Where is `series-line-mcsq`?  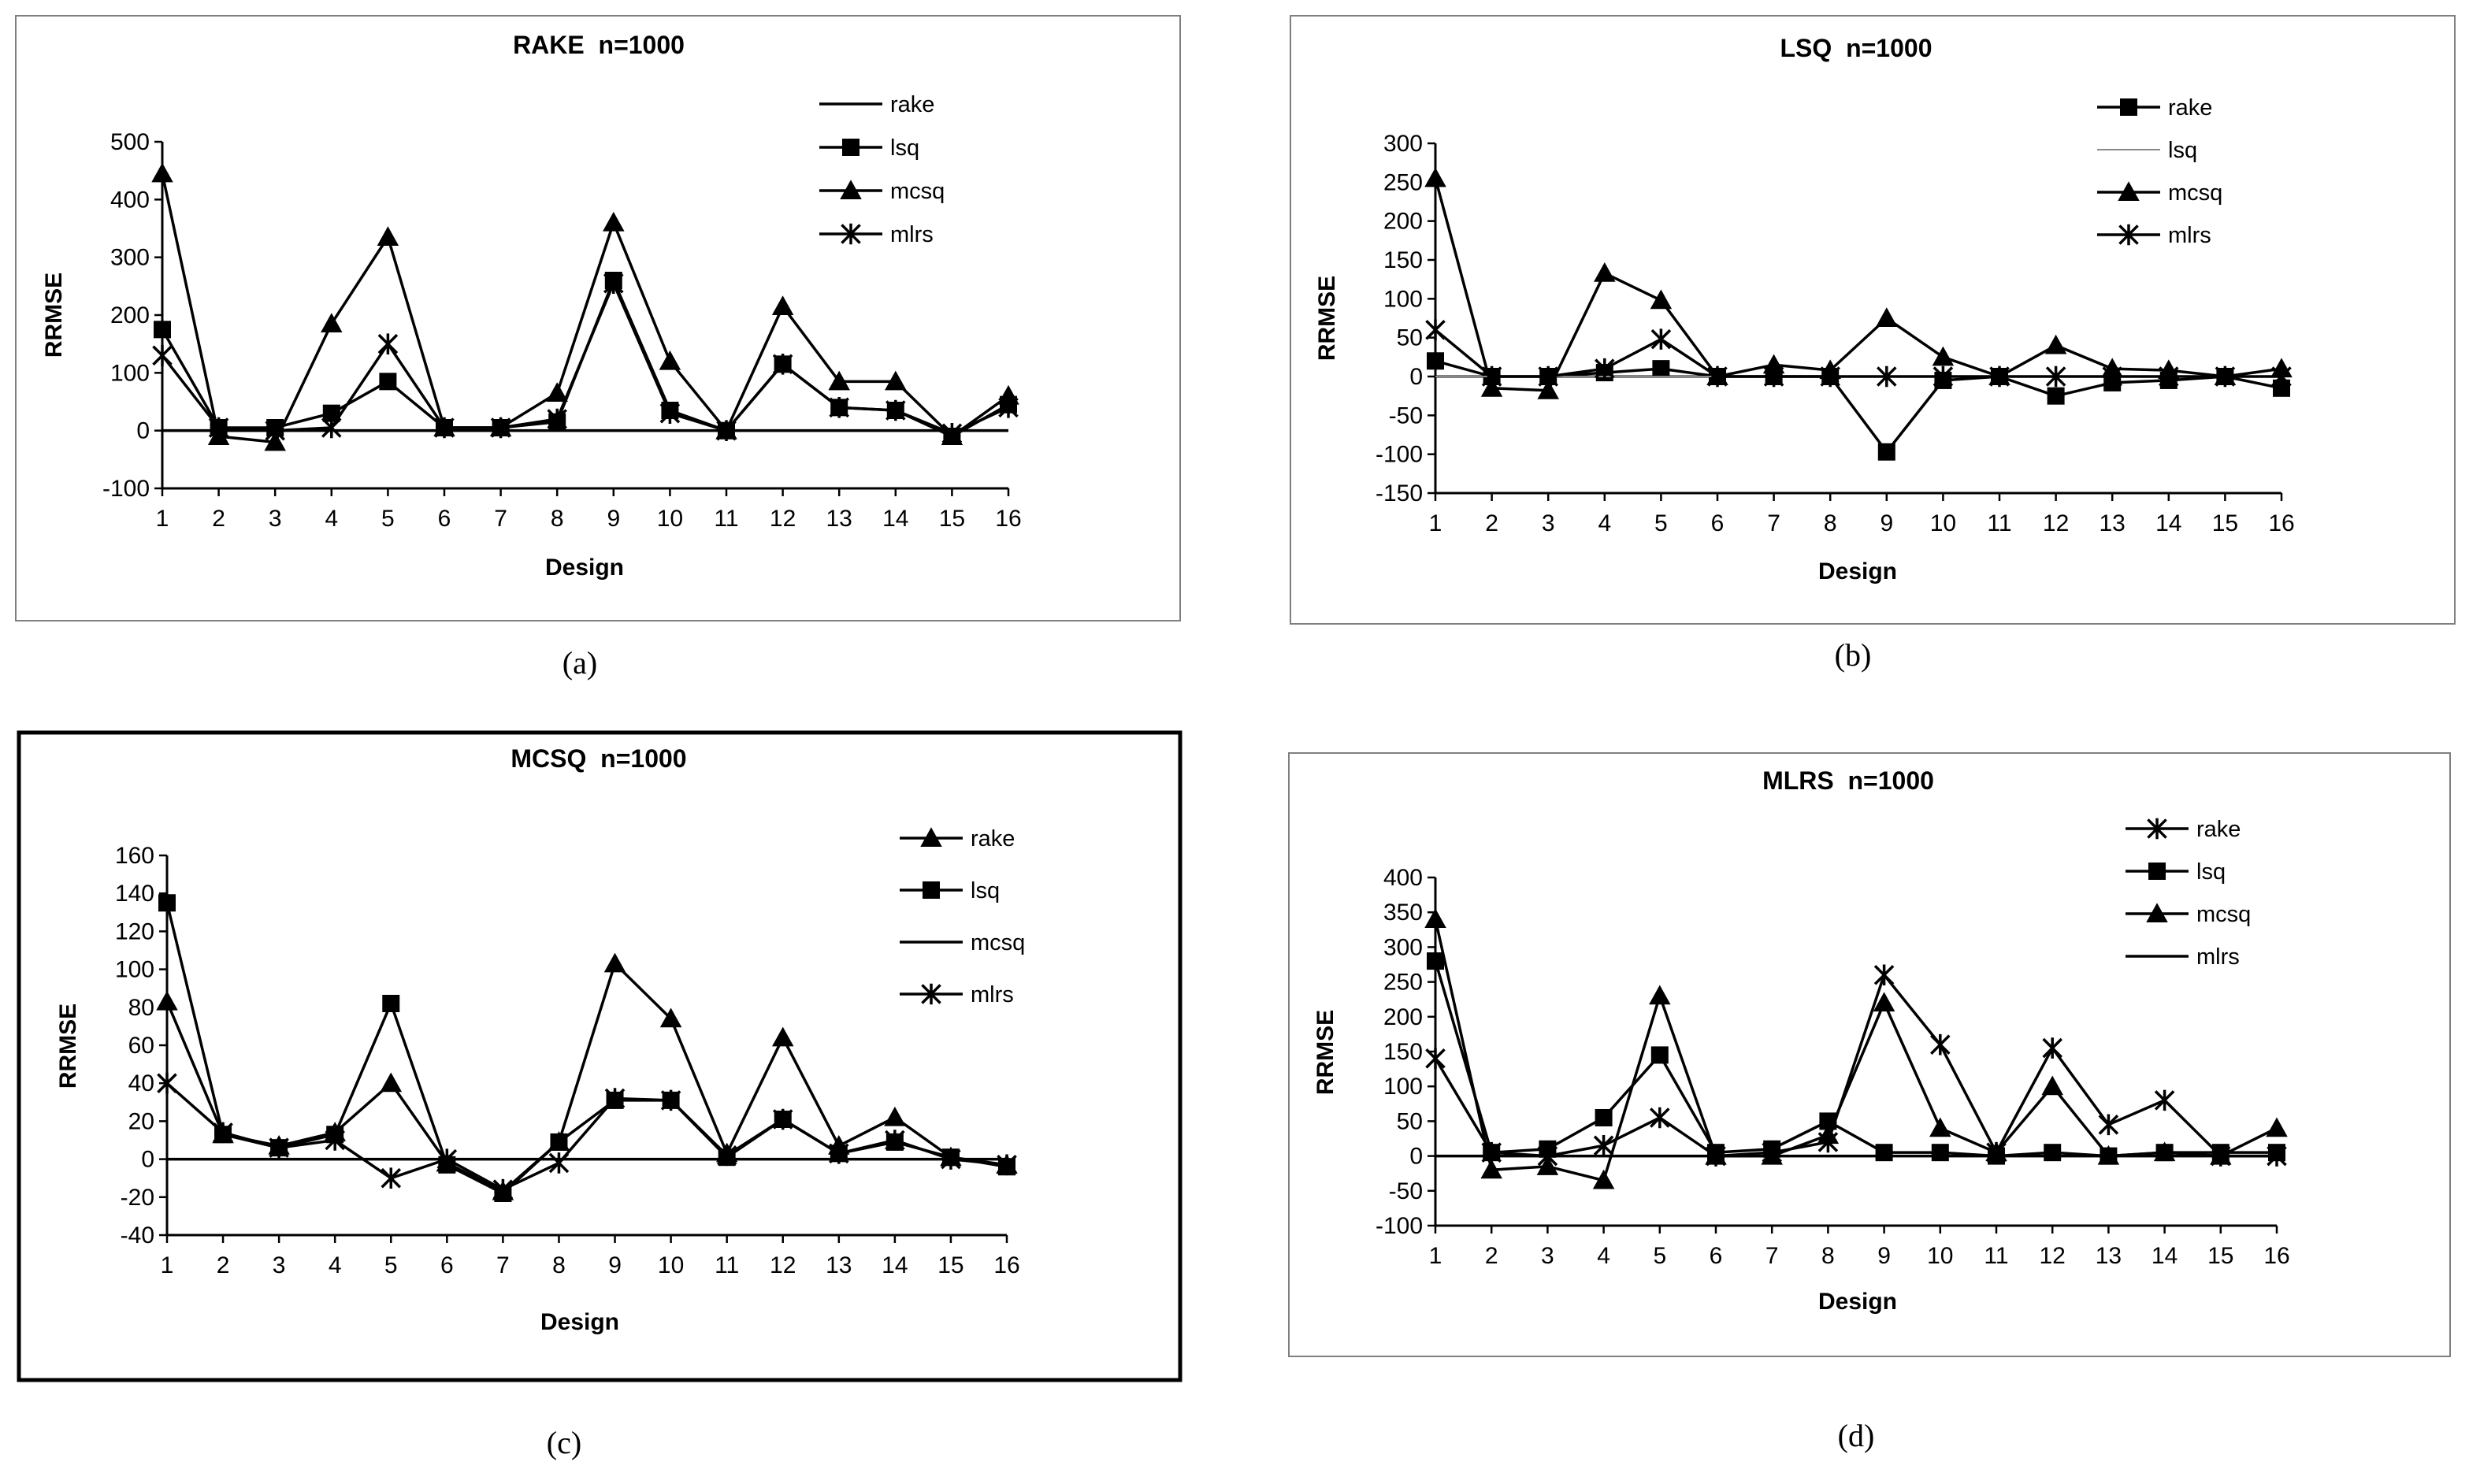 series-line-mcsq is located at coordinates (585, 308).